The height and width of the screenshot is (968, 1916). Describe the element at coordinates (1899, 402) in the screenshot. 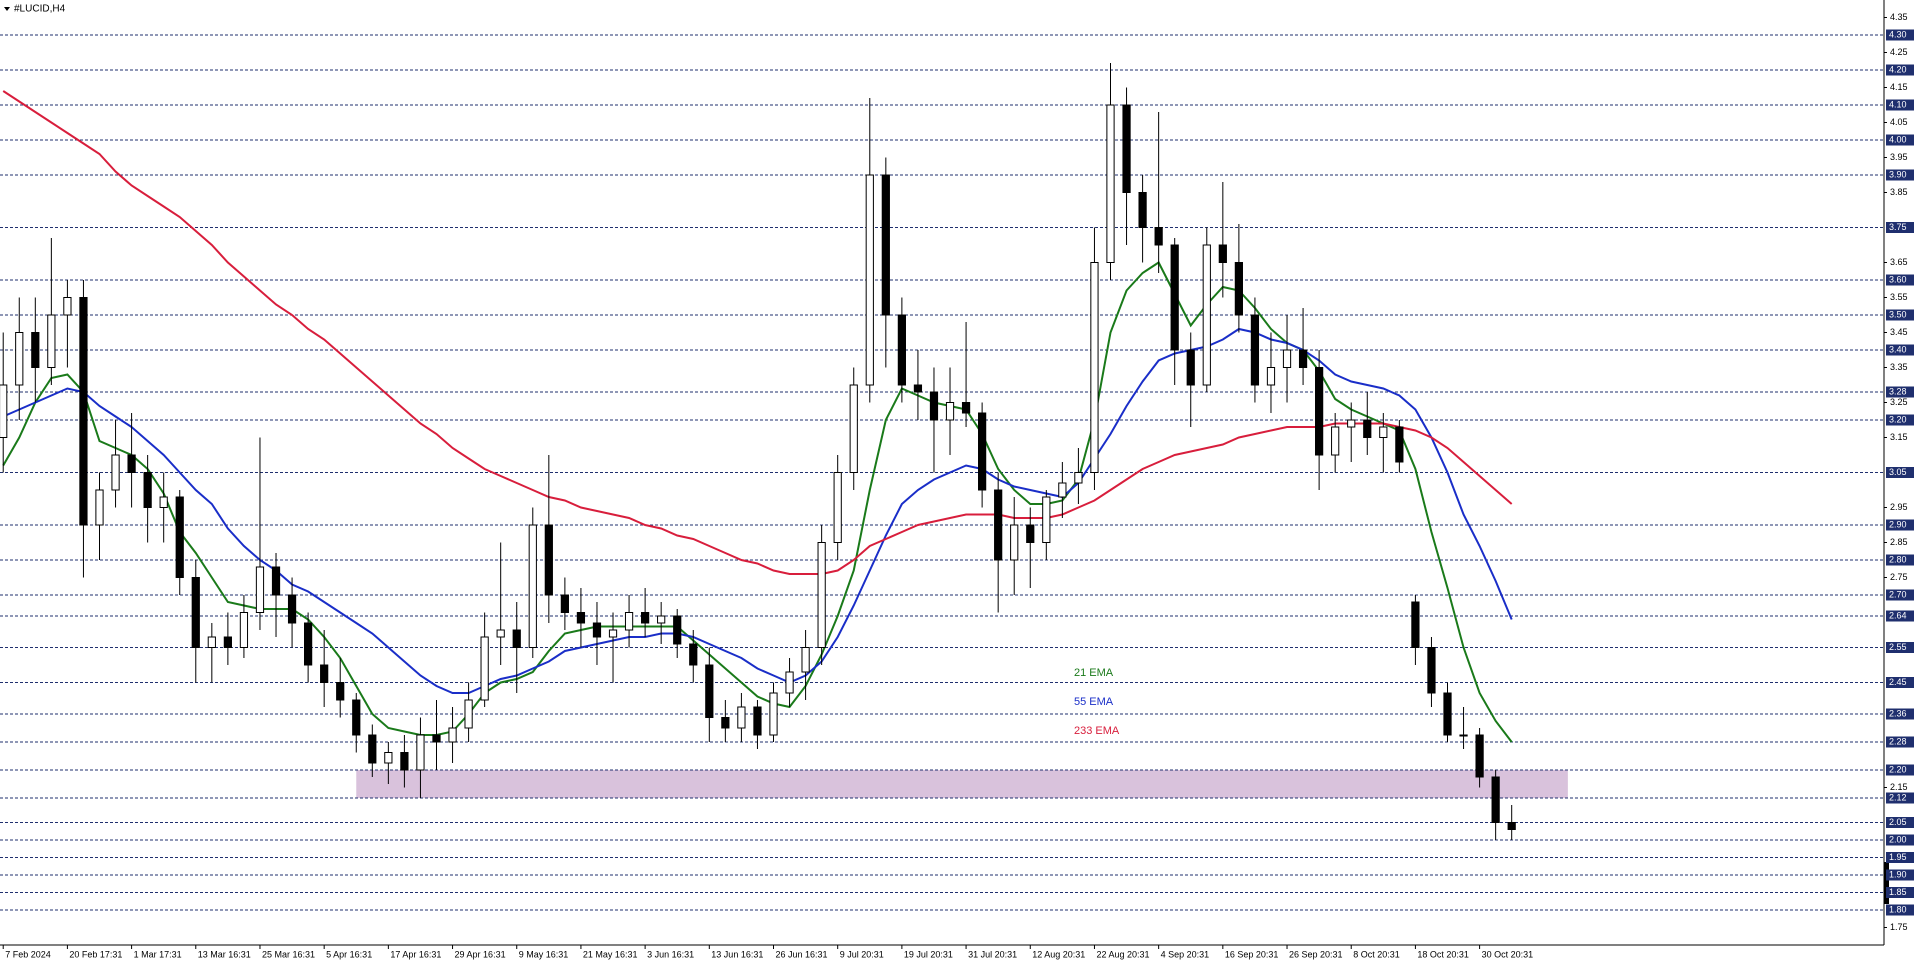

I see `y-tick-label: 3.25` at that location.